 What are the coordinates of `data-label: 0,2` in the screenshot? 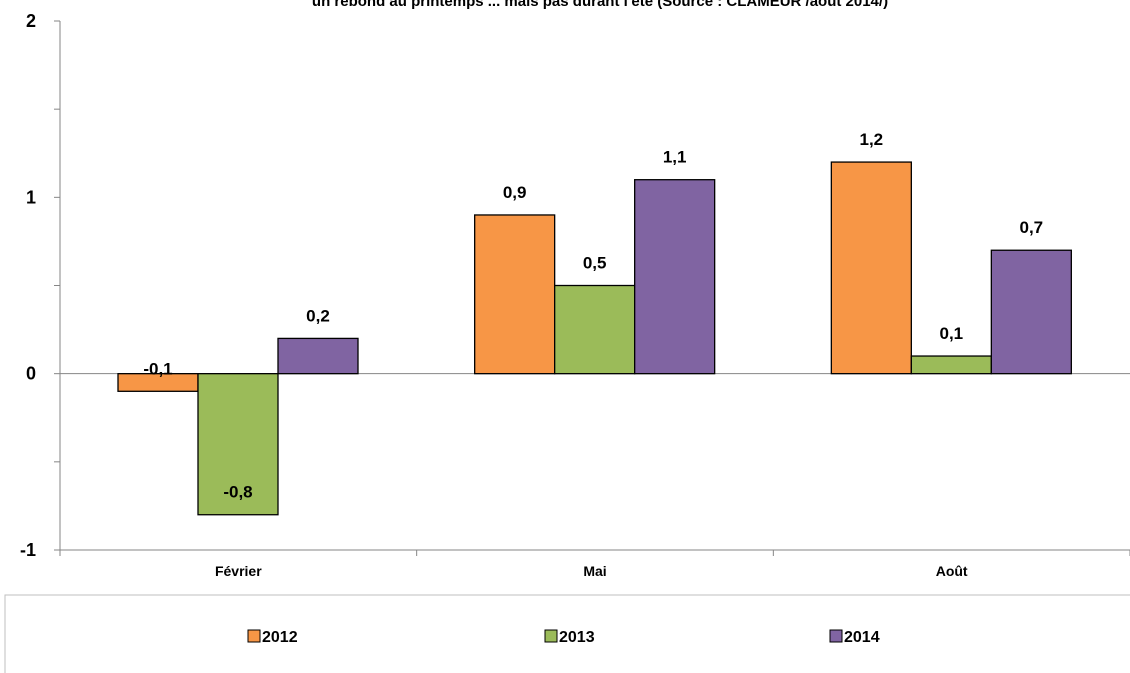 It's located at (318, 315).